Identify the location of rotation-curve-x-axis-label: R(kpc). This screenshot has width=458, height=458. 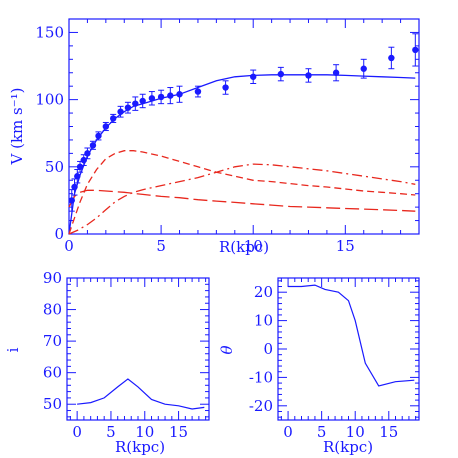
(244, 247).